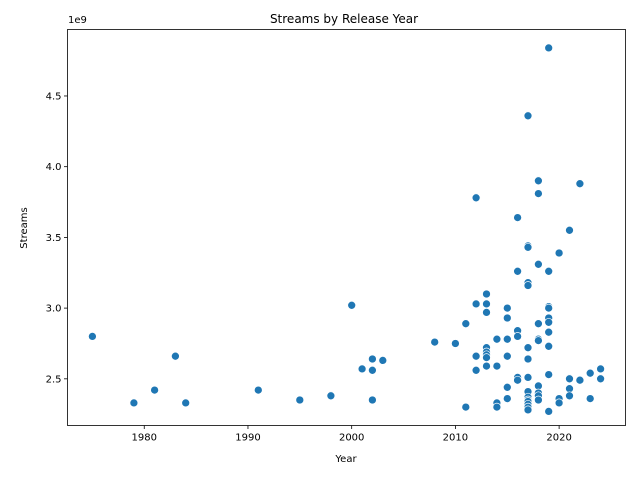 This screenshot has width=640, height=480. I want to click on x-tick-label: 2000, so click(351, 438).